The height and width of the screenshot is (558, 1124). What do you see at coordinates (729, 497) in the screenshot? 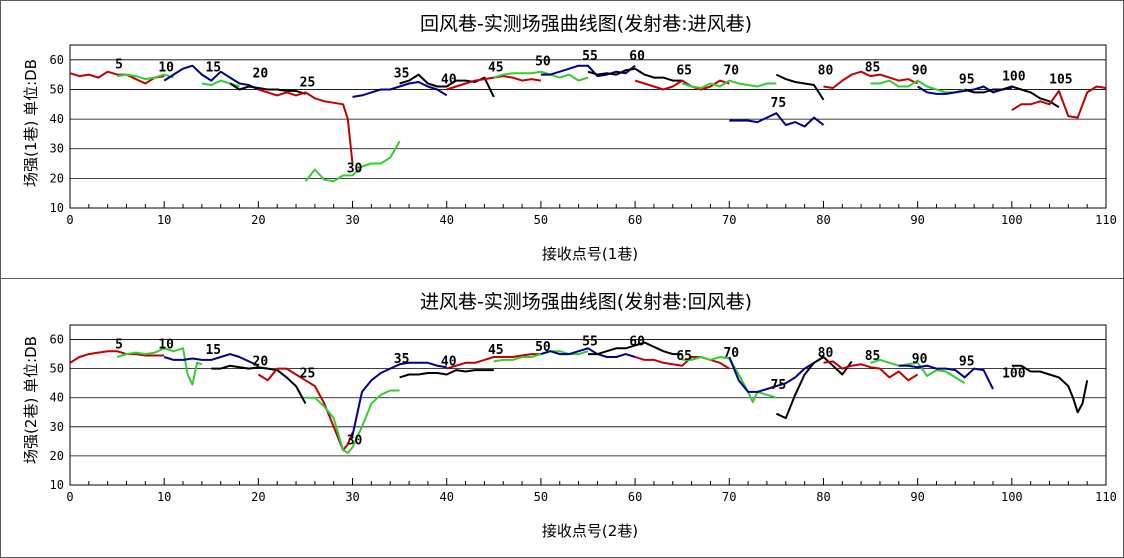
I see `x-tick-label: 70` at bounding box center [729, 497].